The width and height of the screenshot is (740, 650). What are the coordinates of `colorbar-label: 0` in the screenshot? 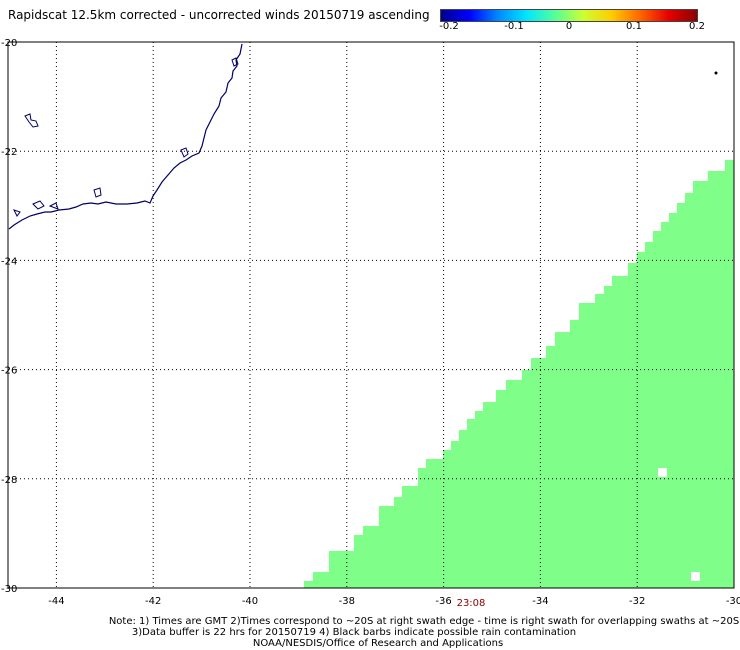 It's located at (569, 26).